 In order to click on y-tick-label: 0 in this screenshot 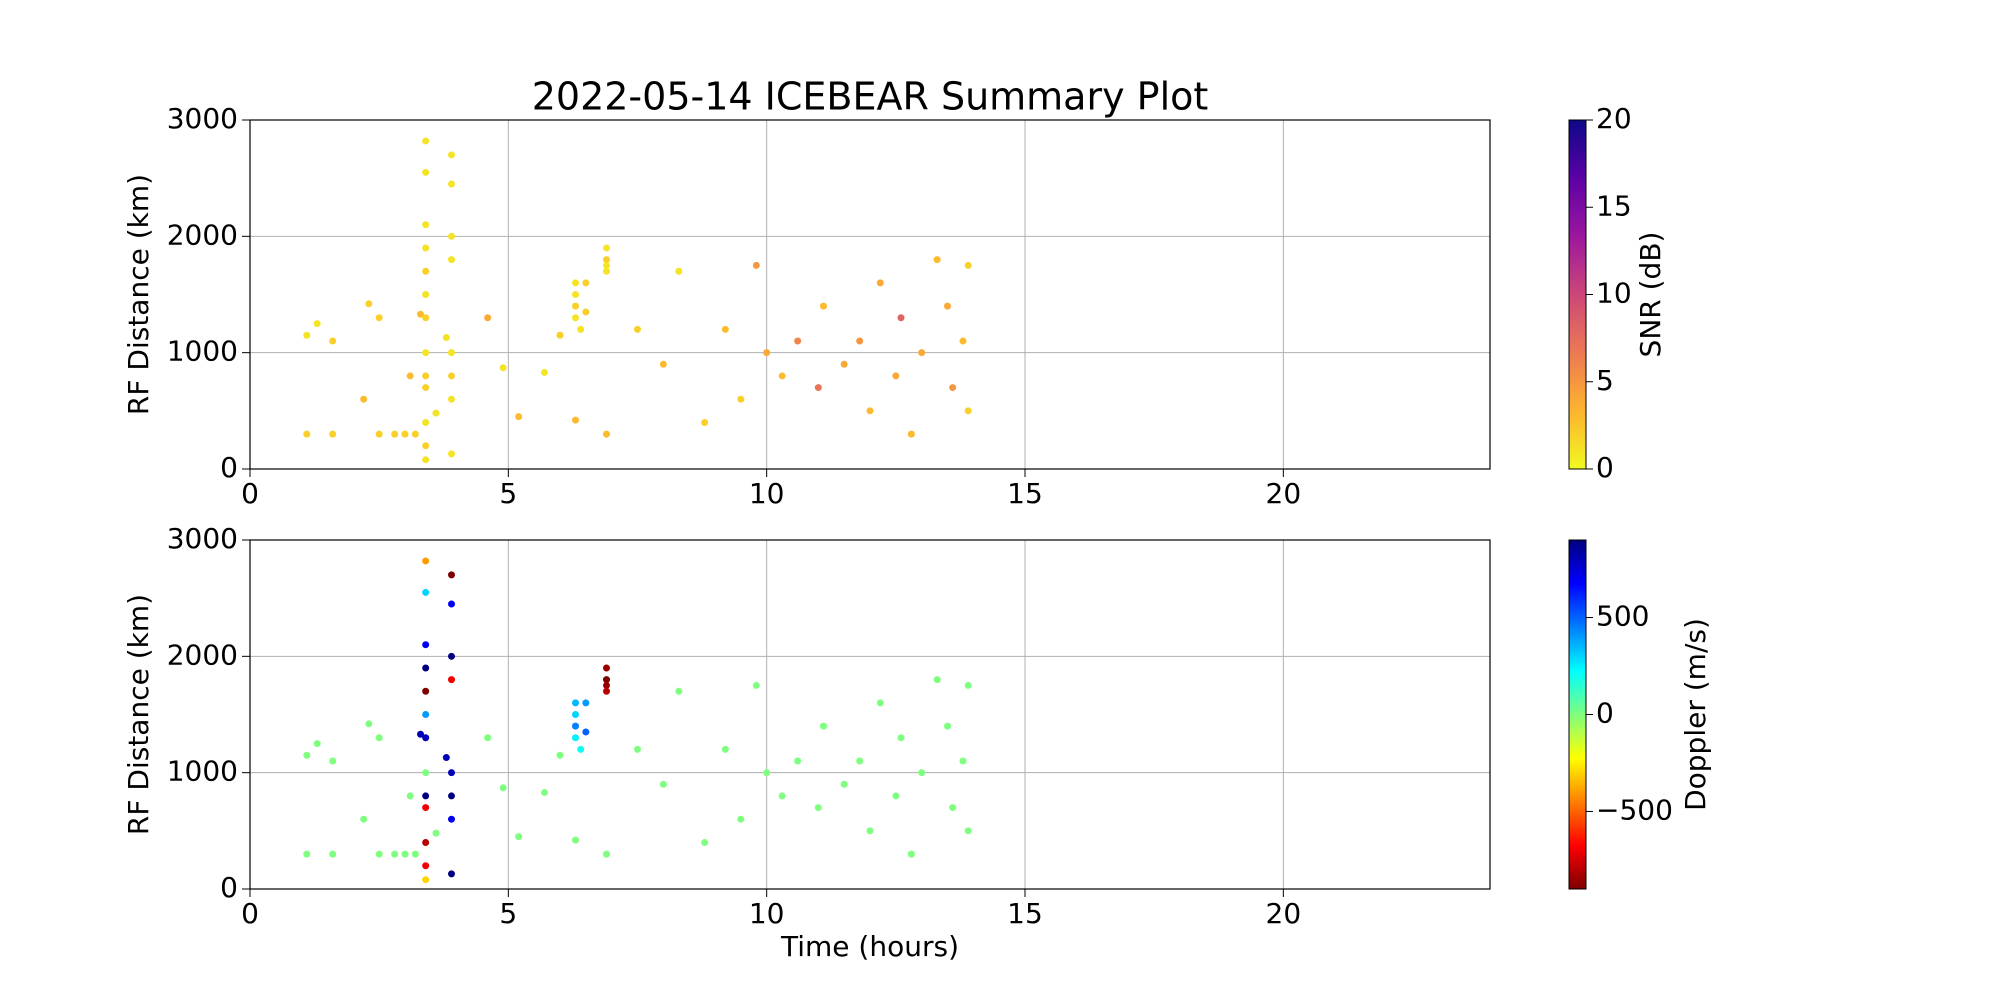, I will do `click(229, 467)`.